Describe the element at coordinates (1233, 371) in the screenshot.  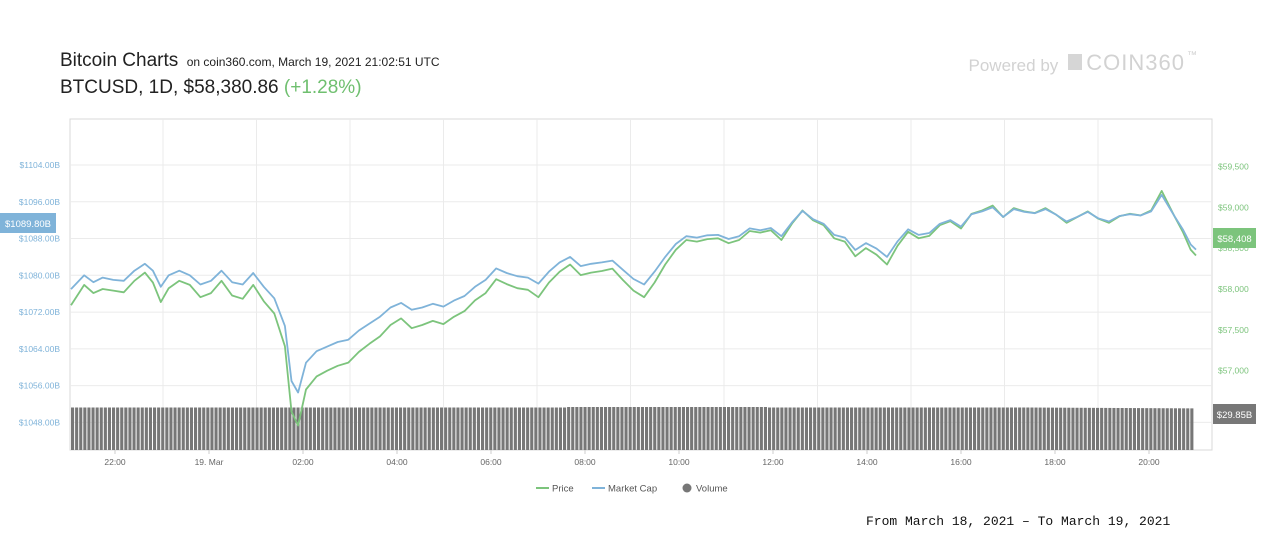
I see `right-axis-tick-label: $57,000` at that location.